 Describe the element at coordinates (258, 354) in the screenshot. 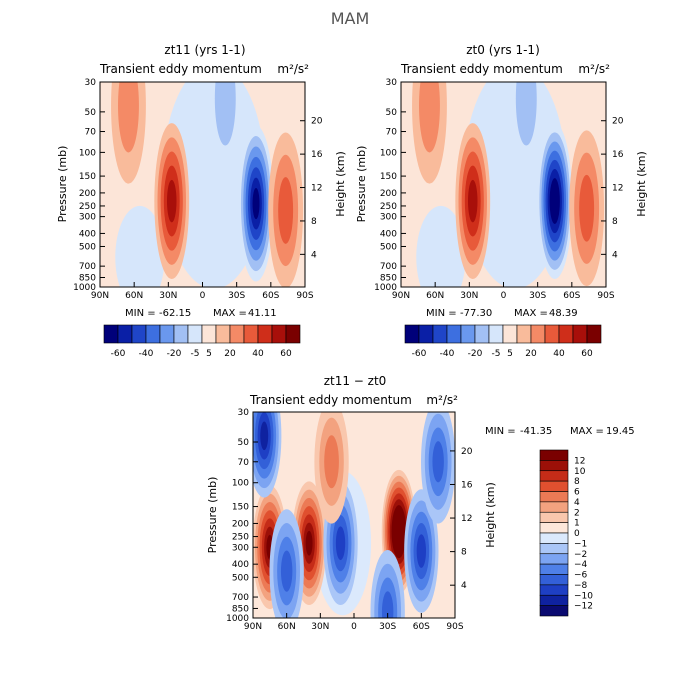

I see `colorbar-label: 40` at that location.